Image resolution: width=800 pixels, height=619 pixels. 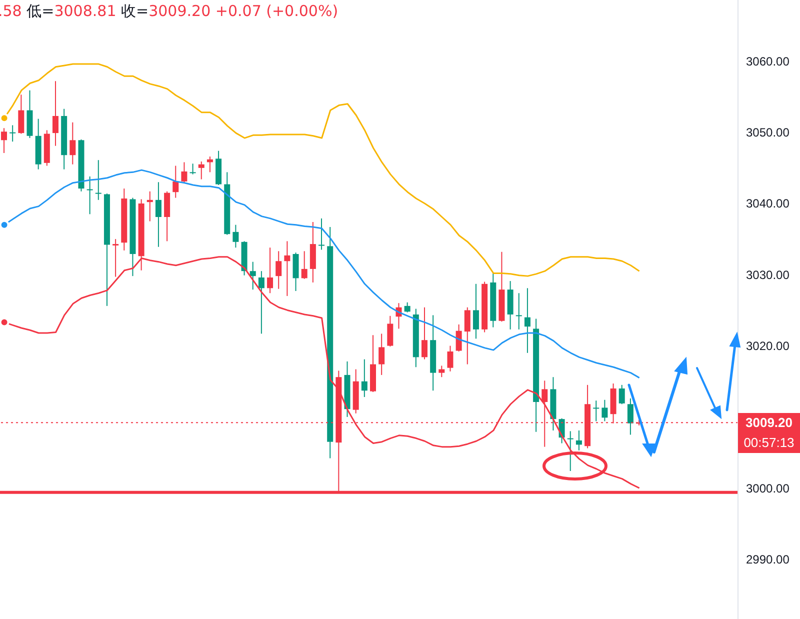 I want to click on y-tick-label: 3000.00, so click(x=768, y=488).